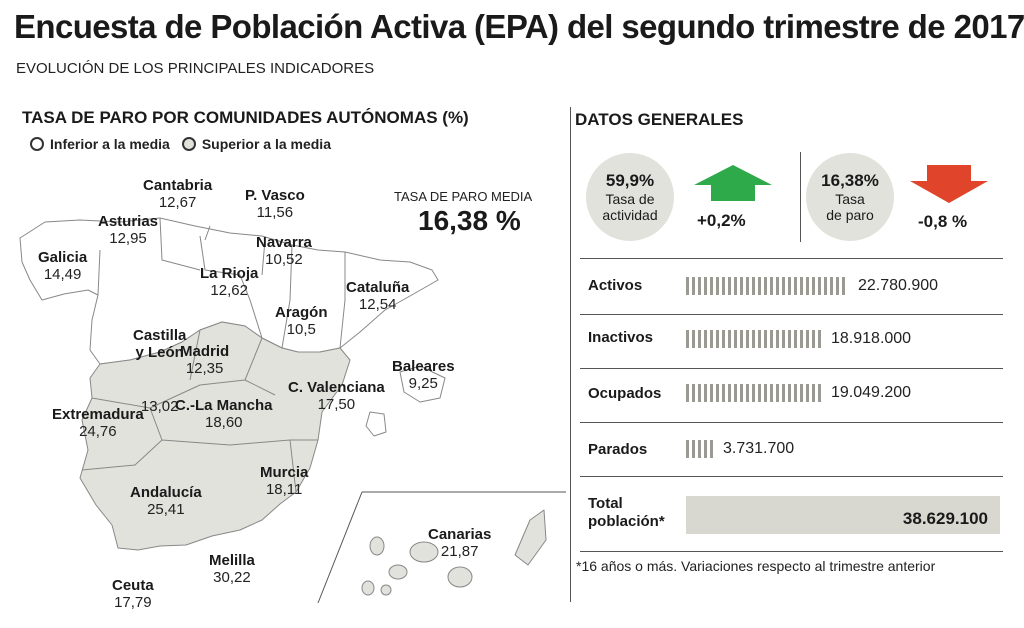 The height and width of the screenshot is (628, 1024). What do you see at coordinates (215, 436) in the screenshot?
I see `map-south-above-average` at bounding box center [215, 436].